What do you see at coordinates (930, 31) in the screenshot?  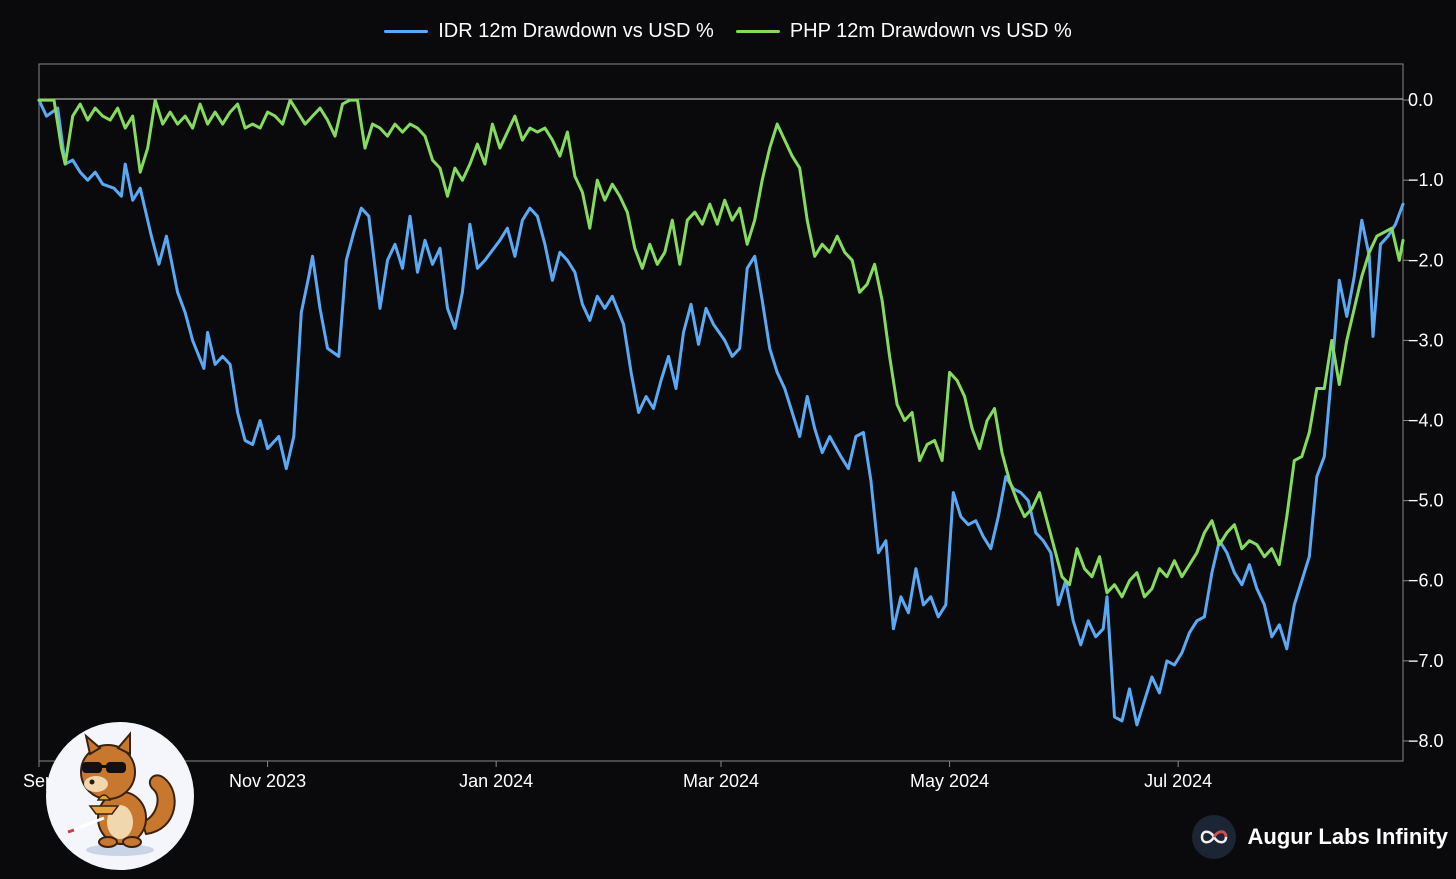 I see `legend-label-php: PHP 12m Drawdown vs USD %` at bounding box center [930, 31].